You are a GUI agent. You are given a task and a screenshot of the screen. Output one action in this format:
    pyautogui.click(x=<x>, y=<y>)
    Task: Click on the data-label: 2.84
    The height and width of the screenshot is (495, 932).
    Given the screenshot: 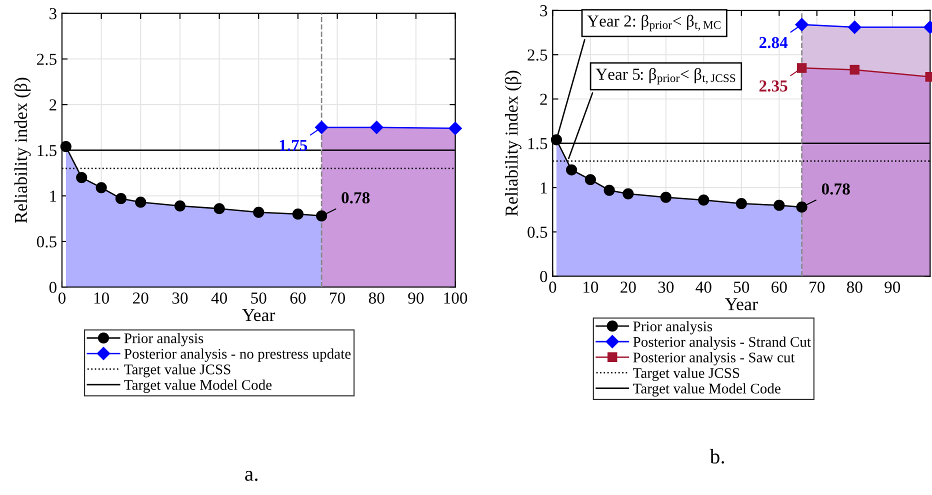 What is the action you would take?
    pyautogui.click(x=773, y=42)
    